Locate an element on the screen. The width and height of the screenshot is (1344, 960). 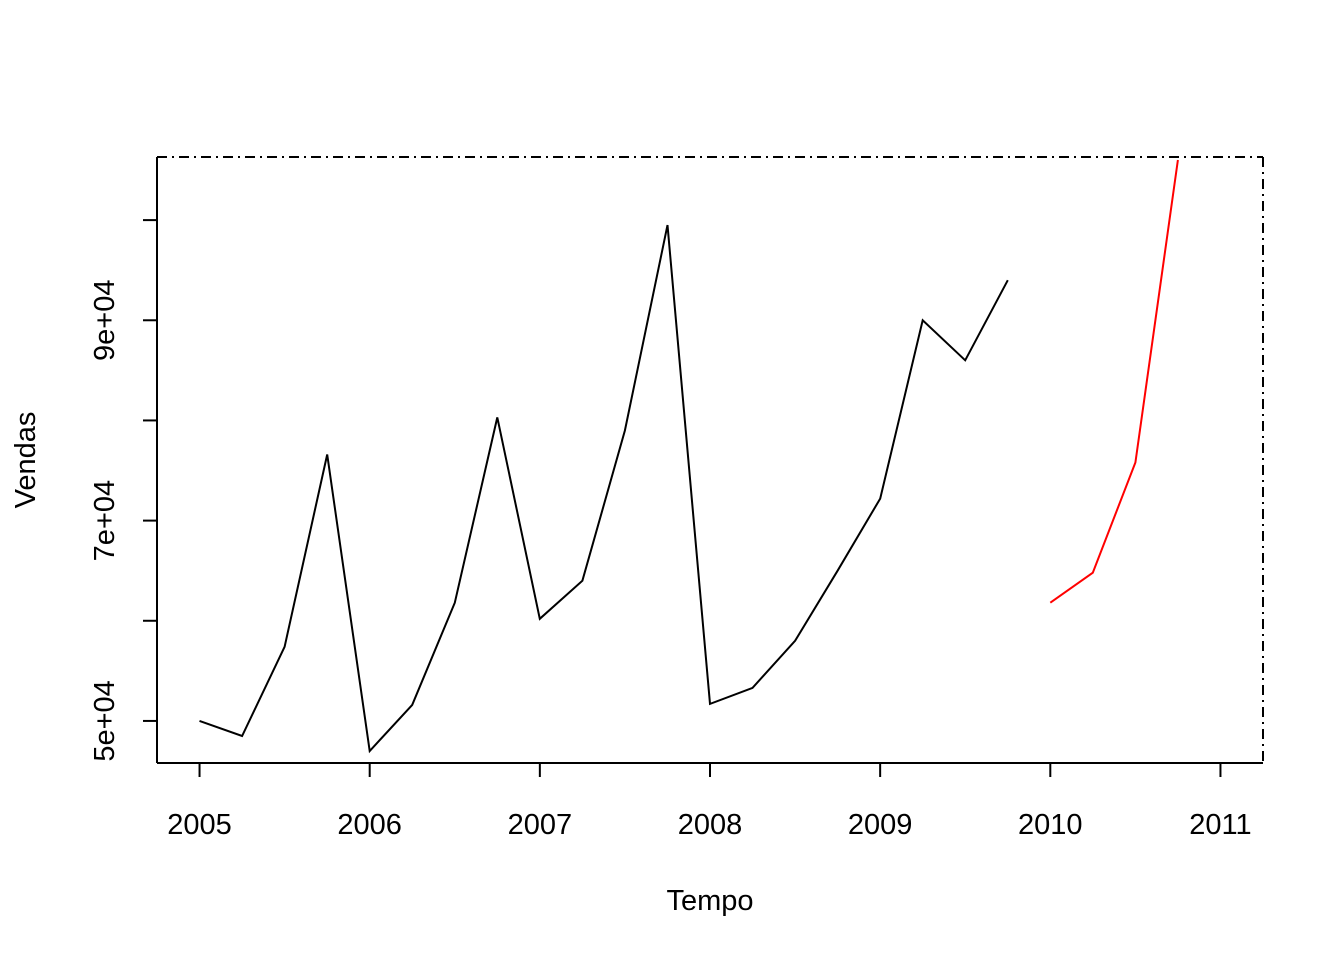
y-tick-label: 9e+04 is located at coordinates (105, 320).